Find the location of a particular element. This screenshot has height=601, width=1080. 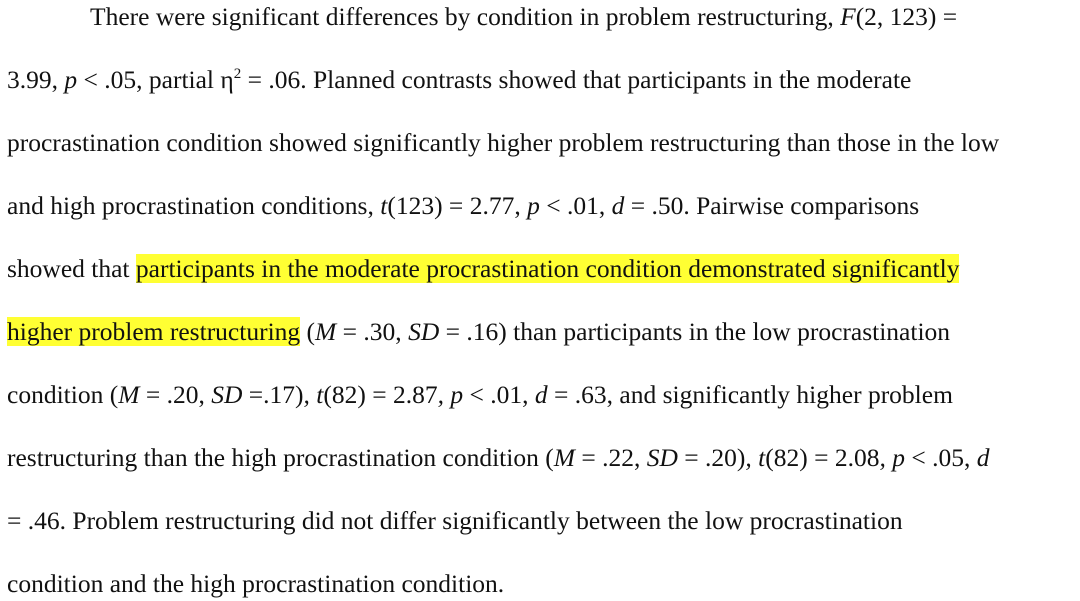

text-run: (82) = 2.08 is located at coordinates (822, 457).